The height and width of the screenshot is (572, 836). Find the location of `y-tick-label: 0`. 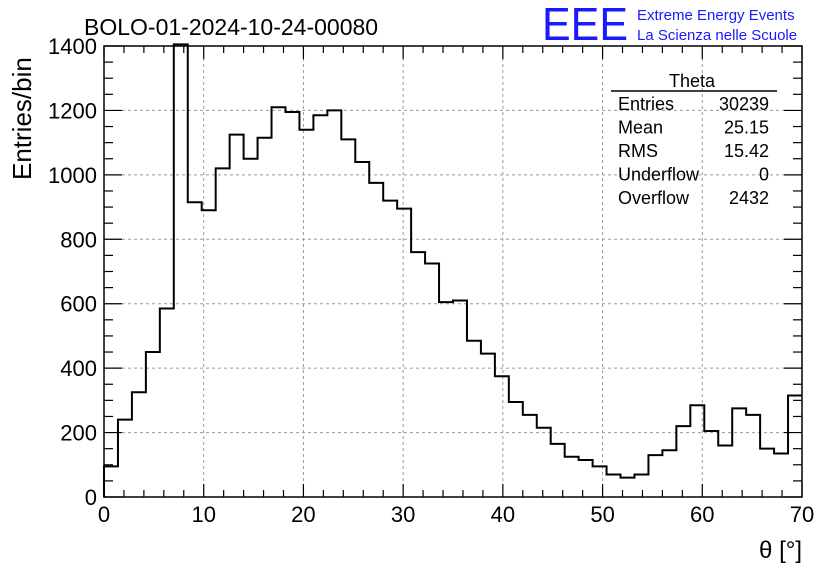

y-tick-label: 0 is located at coordinates (91, 497).